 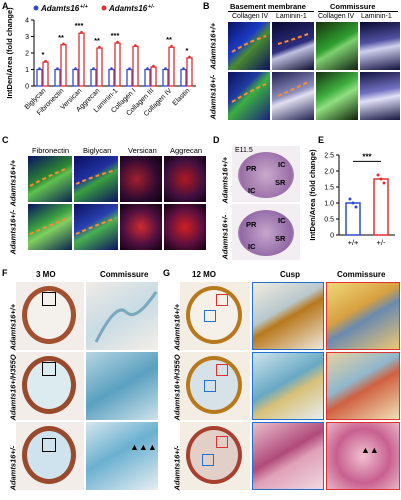 What do you see at coordinates (5, 273) in the screenshot?
I see `panel-label-f: F` at bounding box center [5, 273].